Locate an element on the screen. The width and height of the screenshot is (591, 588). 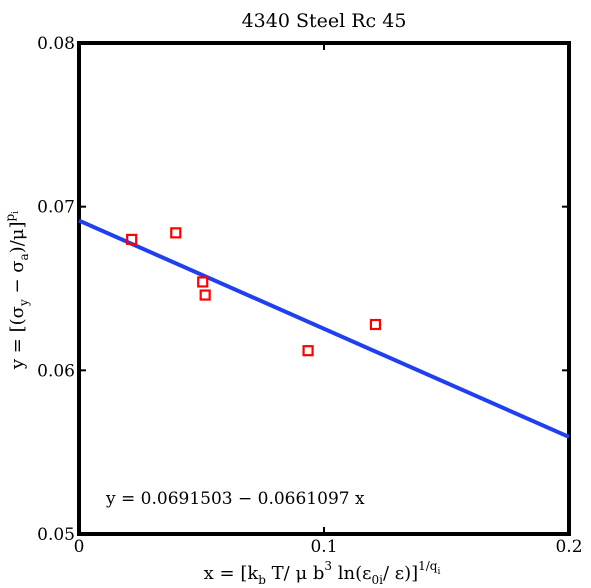
x-axis-label: x = [kb T/ μ b3 ln(ε0i/ ε)]1/qi is located at coordinates (322, 573).